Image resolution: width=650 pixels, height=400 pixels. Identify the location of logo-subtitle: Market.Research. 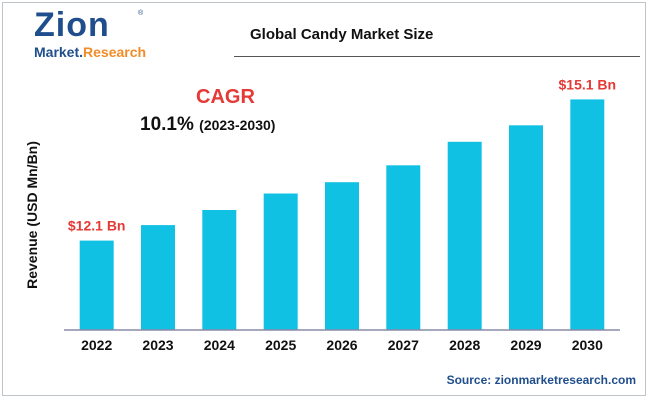
(90, 52).